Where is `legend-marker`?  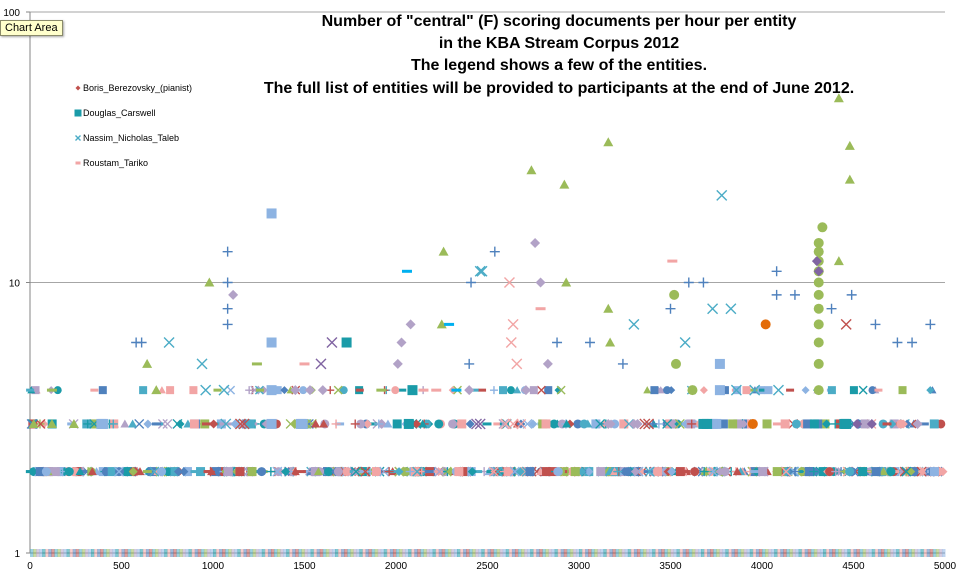
legend-marker is located at coordinates (78, 163).